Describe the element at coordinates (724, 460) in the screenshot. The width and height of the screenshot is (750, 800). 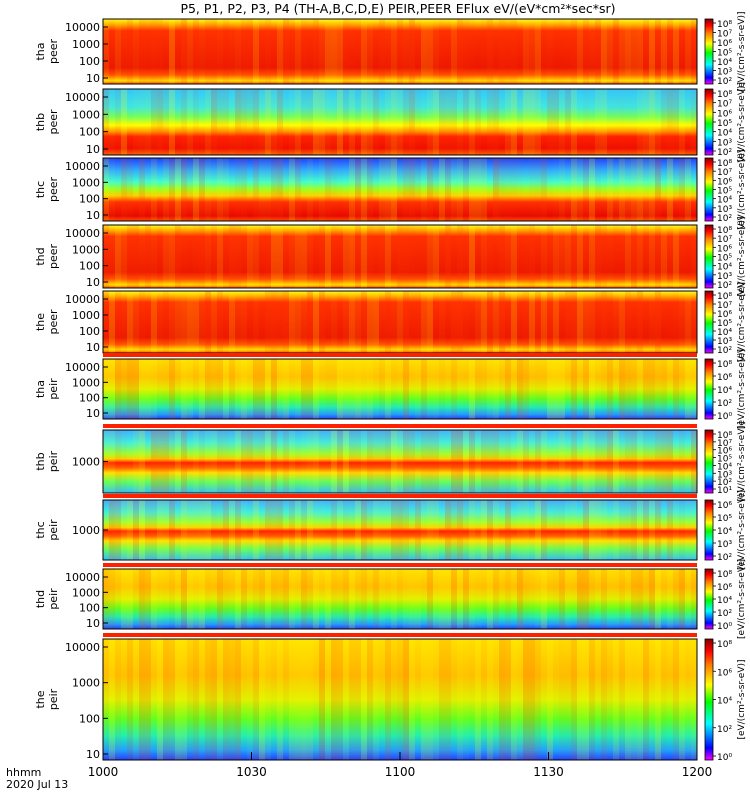
I see `colorbar-tick-label: 10⁵` at that location.